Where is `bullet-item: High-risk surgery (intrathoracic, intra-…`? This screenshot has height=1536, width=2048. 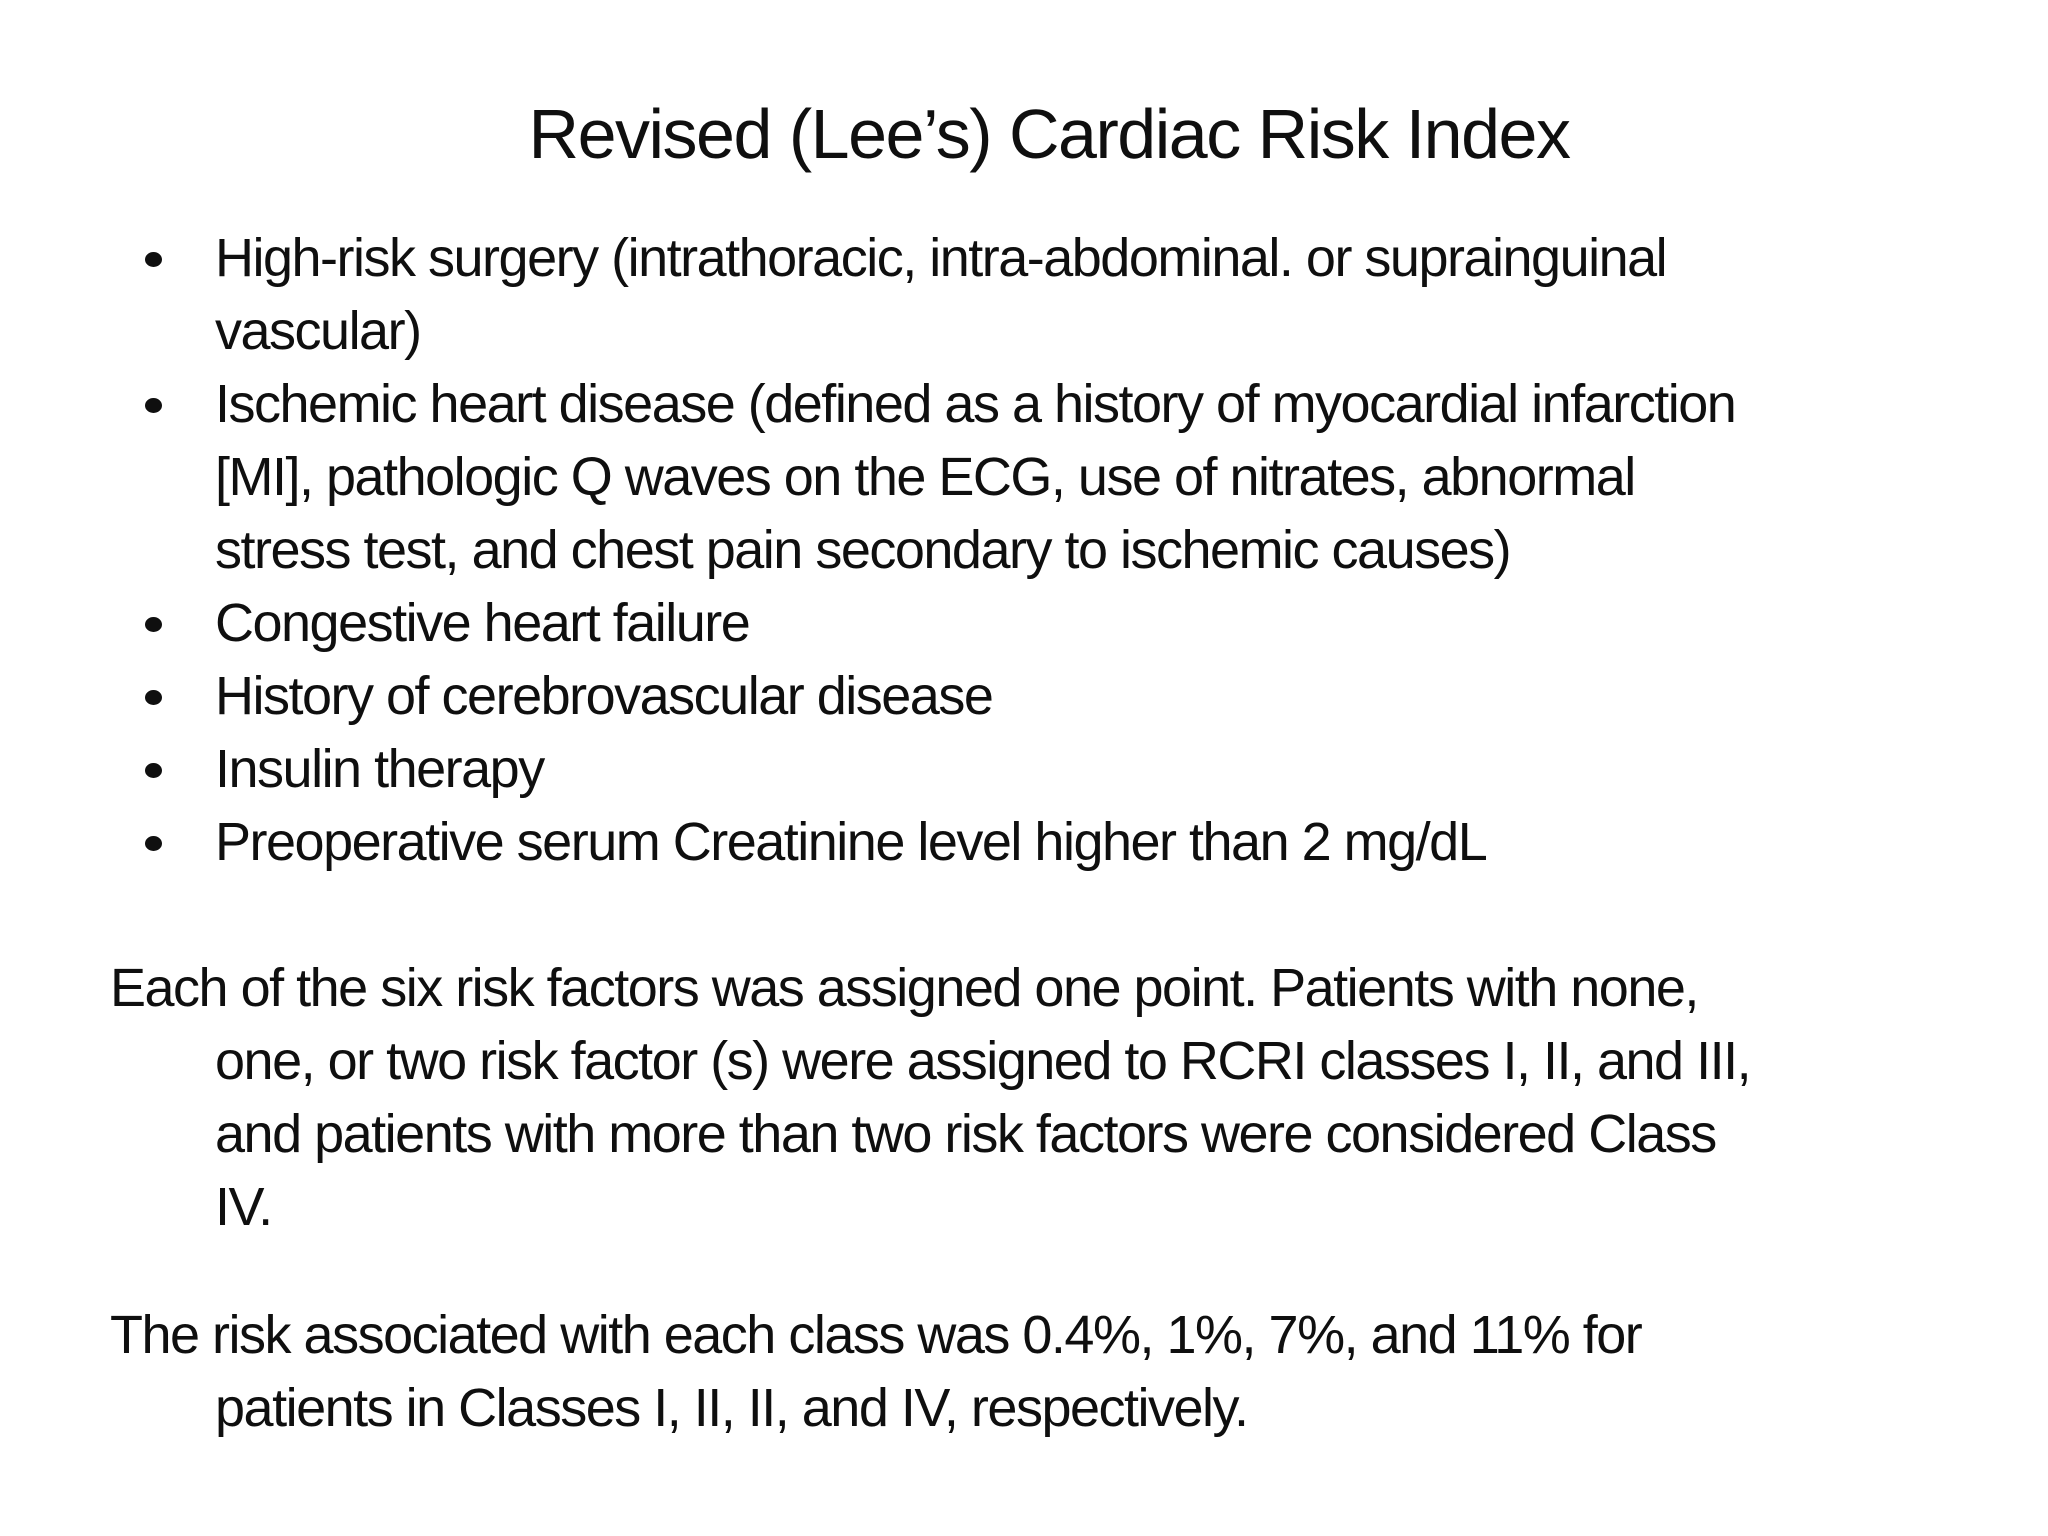 bullet-item: High-risk surgery (intrathoracic, intra-… is located at coordinates (1049, 258).